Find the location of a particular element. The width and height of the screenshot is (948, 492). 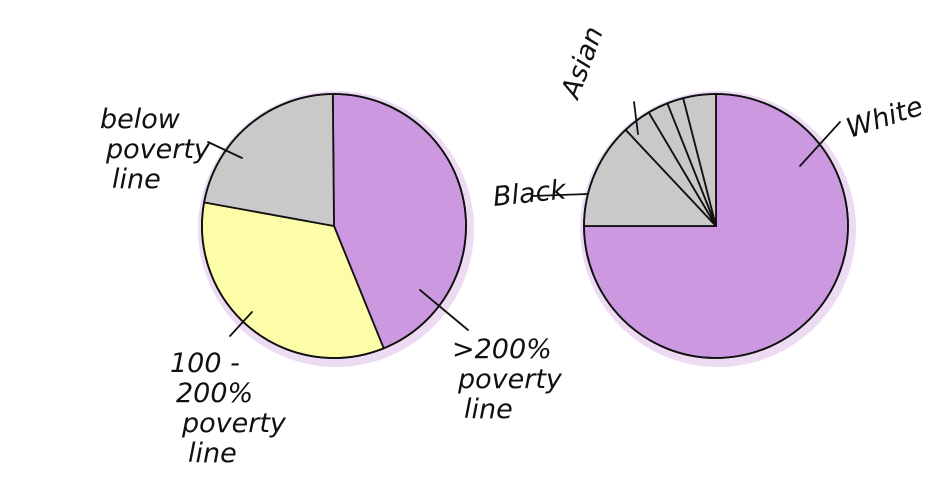

slice-label-line: 200% is located at coordinates (214, 393).